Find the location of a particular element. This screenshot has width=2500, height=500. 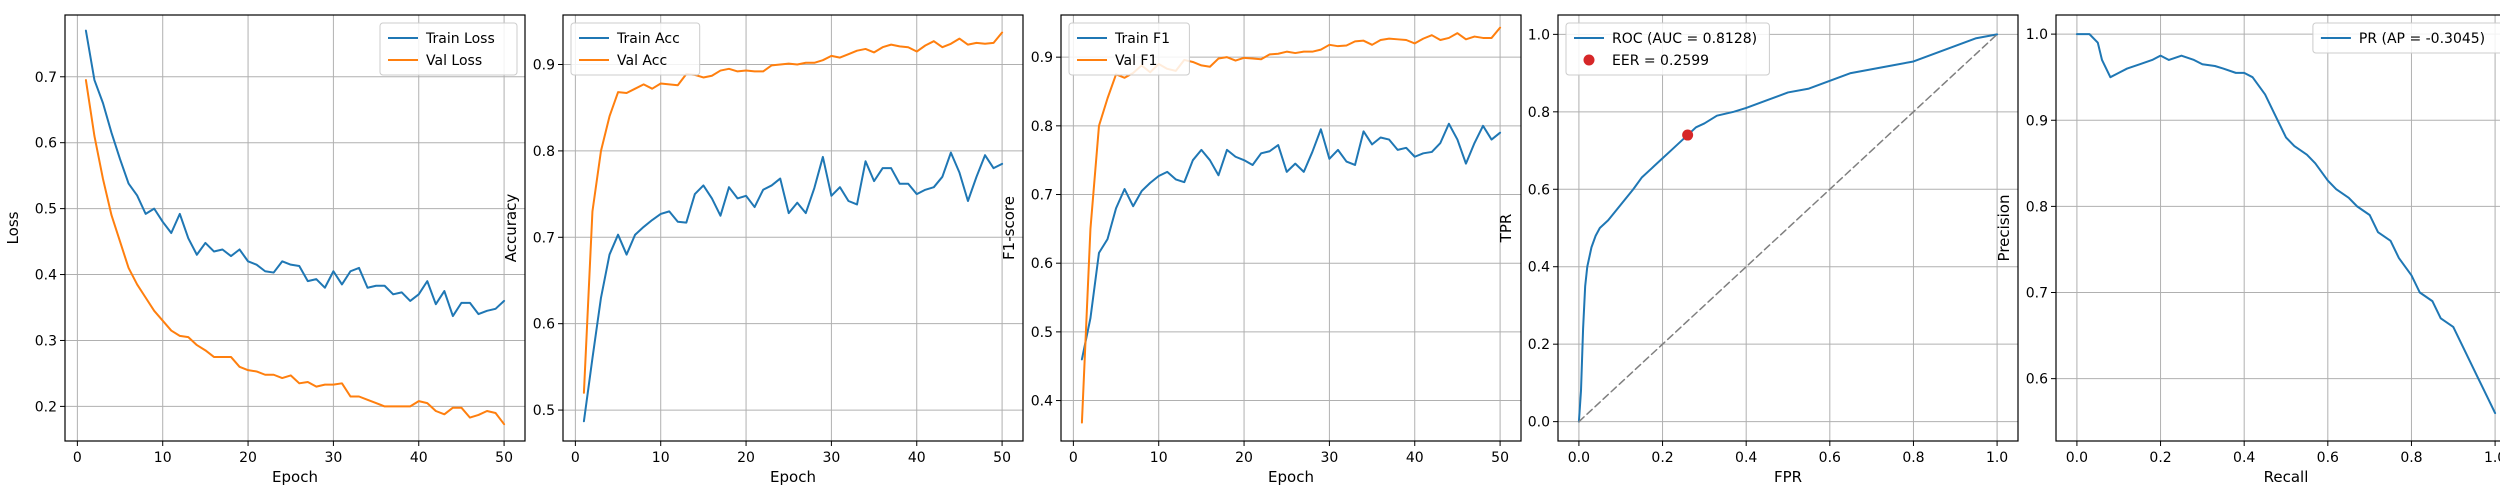

y-tick-label-1: 0.6 is located at coordinates (2037, 380).